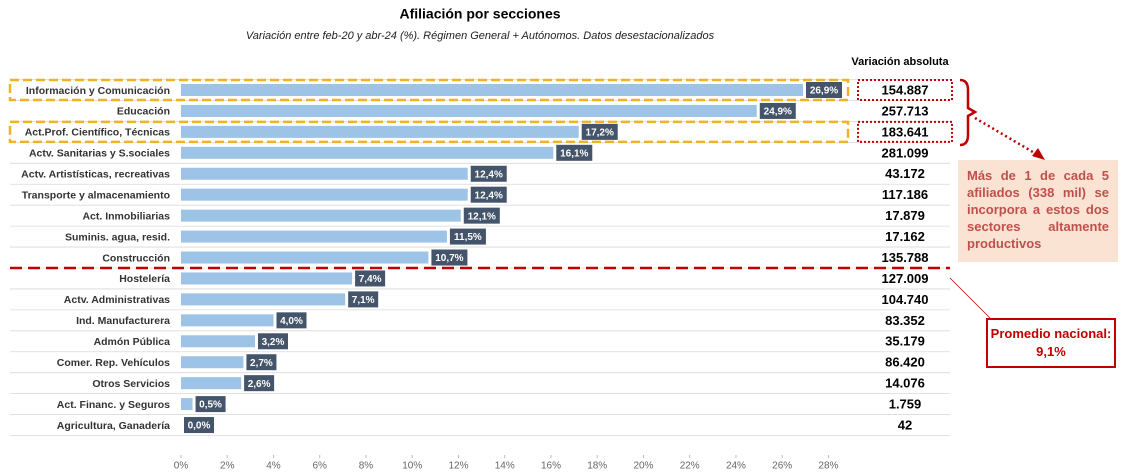 This screenshot has height=473, width=1124. Describe the element at coordinates (905, 362) in the screenshot. I see `absolute-value: 86.420` at that location.